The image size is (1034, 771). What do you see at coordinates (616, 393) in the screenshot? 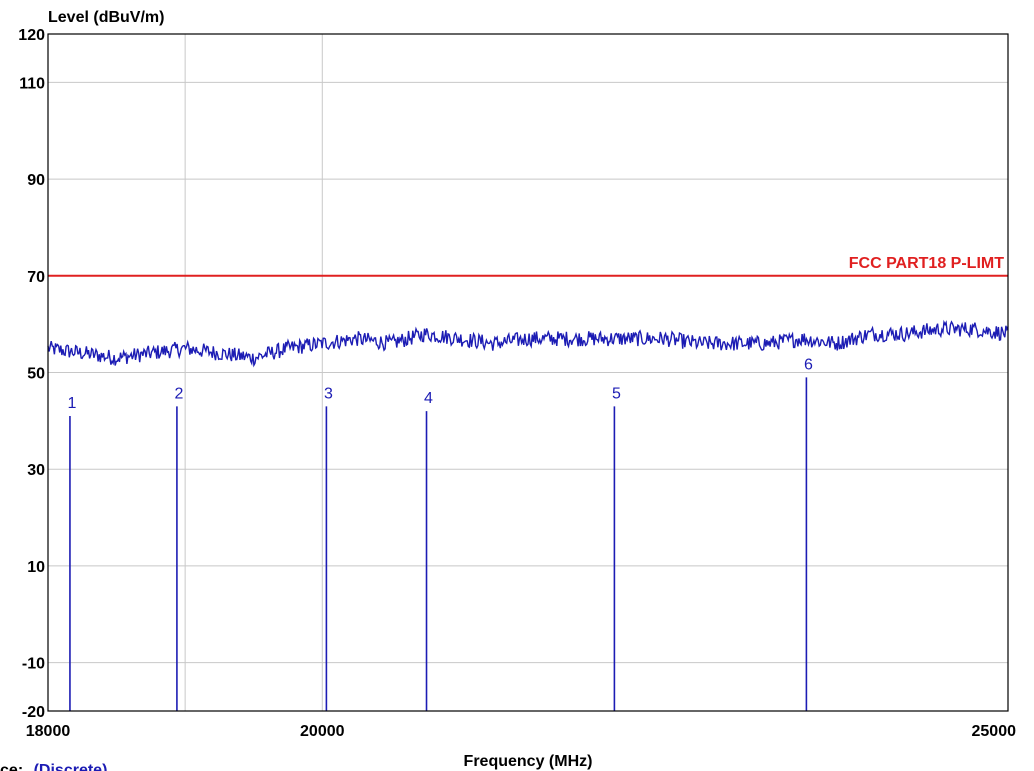
I see `marker-label-5: 5` at bounding box center [616, 393].